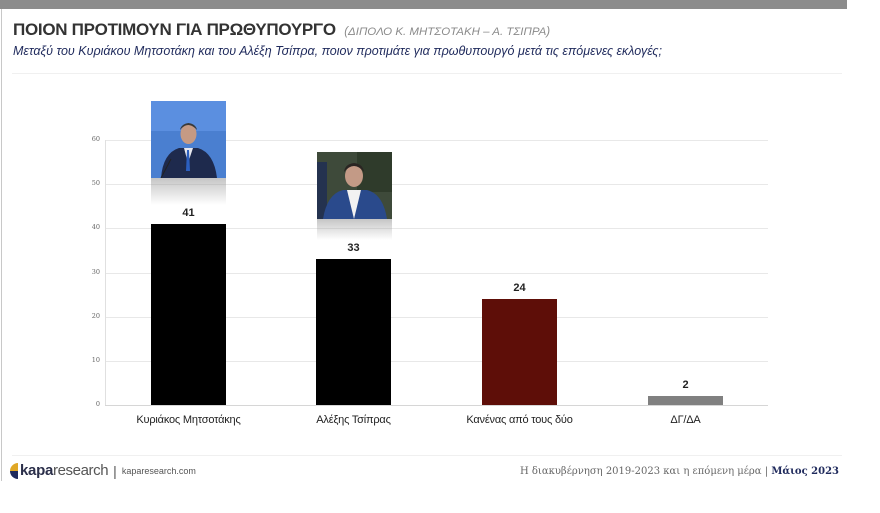 The width and height of the screenshot is (880, 513). What do you see at coordinates (427, 455) in the screenshot?
I see `footer-divider` at bounding box center [427, 455].